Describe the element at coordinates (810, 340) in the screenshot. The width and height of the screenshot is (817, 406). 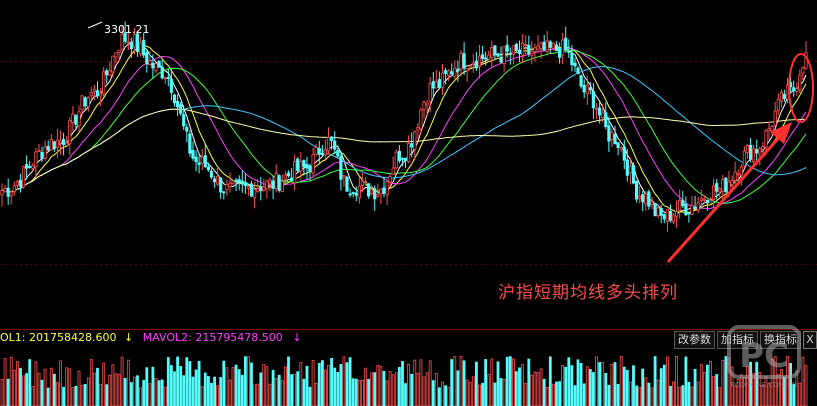
I see `close-icon: X` at that location.